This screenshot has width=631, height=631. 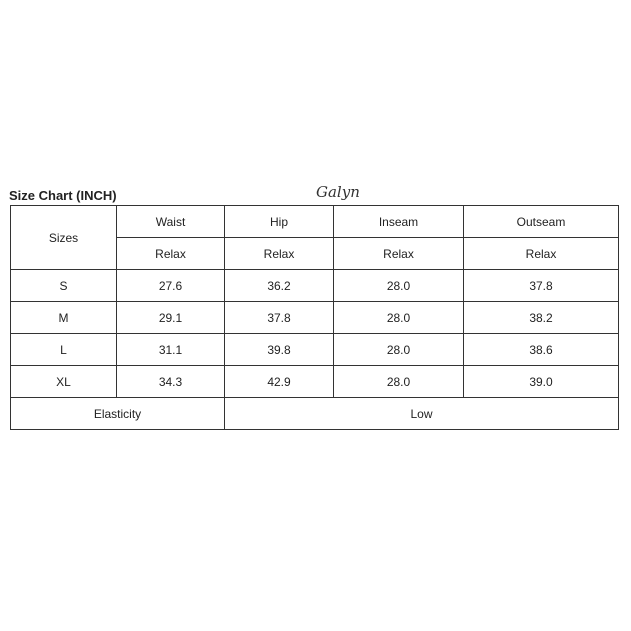 I want to click on size-cell: M, so click(x=63, y=317).